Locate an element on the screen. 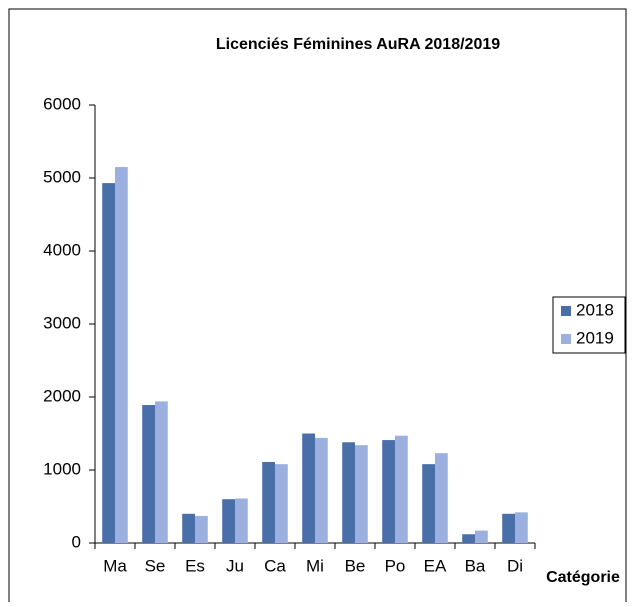  x-tick-label: EA is located at coordinates (435, 565).